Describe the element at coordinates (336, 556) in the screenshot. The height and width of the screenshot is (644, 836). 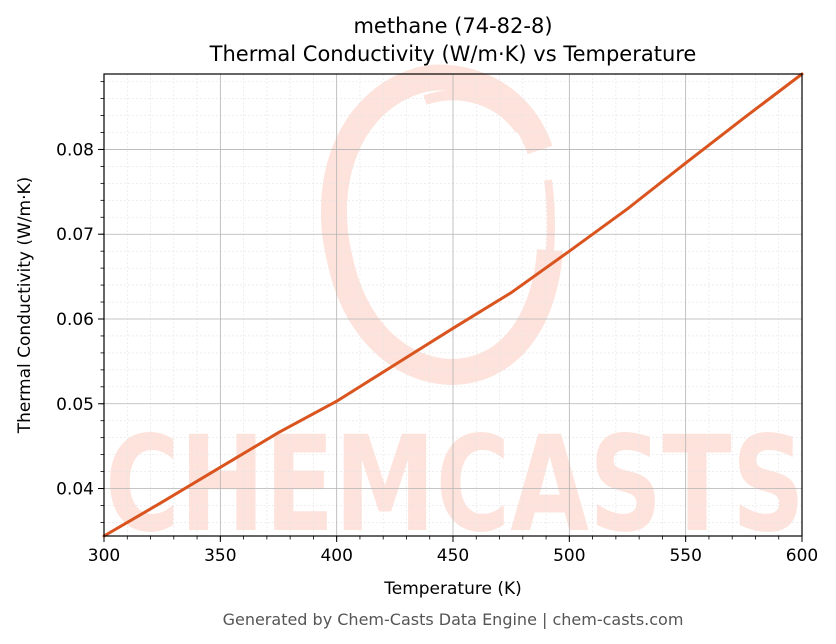
I see `x-tick-label: 400` at that location.